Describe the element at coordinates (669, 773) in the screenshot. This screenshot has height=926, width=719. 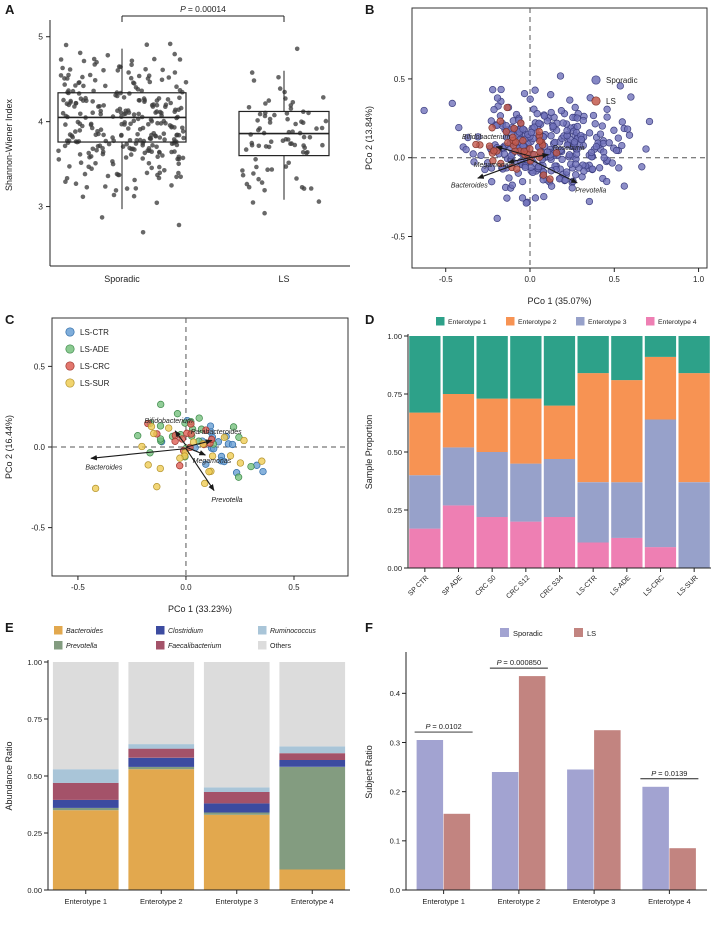
I see `p-value-label: P = 0.0139` at that location.